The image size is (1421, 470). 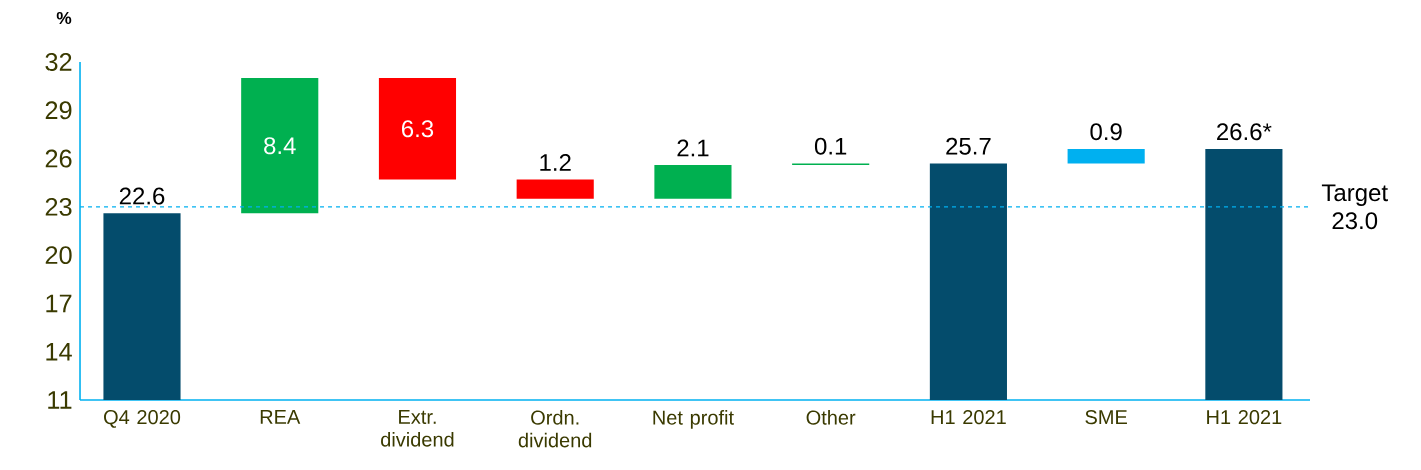 I want to click on data-label: 6.3, so click(x=418, y=129).